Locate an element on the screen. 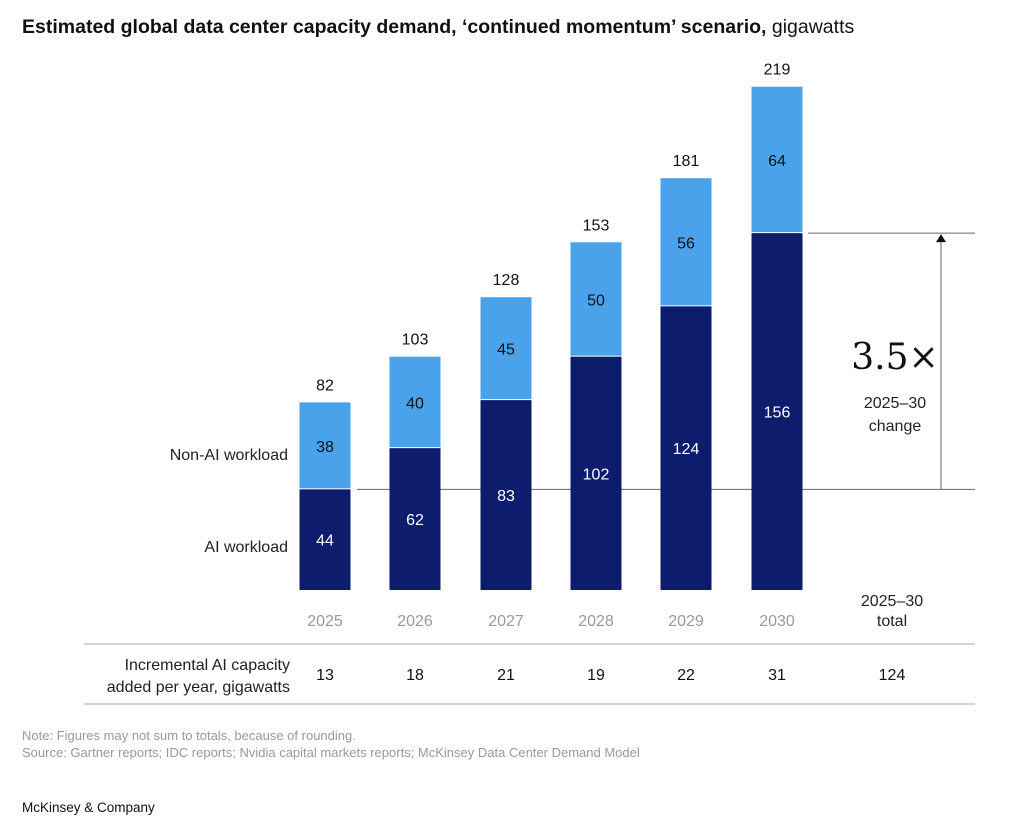 The width and height of the screenshot is (1024, 831). bar-ai-2027 is located at coordinates (506, 495).